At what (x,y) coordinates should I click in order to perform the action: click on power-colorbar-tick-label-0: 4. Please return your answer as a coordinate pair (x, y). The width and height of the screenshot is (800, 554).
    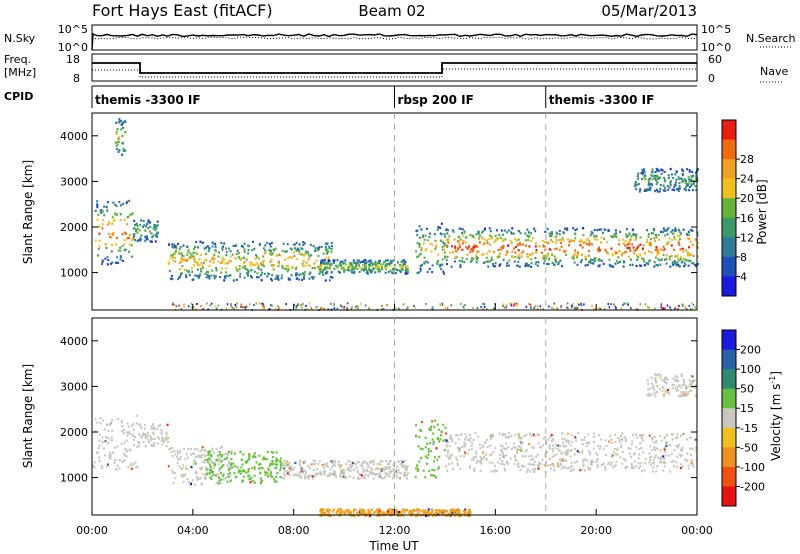
    Looking at the image, I should click on (743, 276).